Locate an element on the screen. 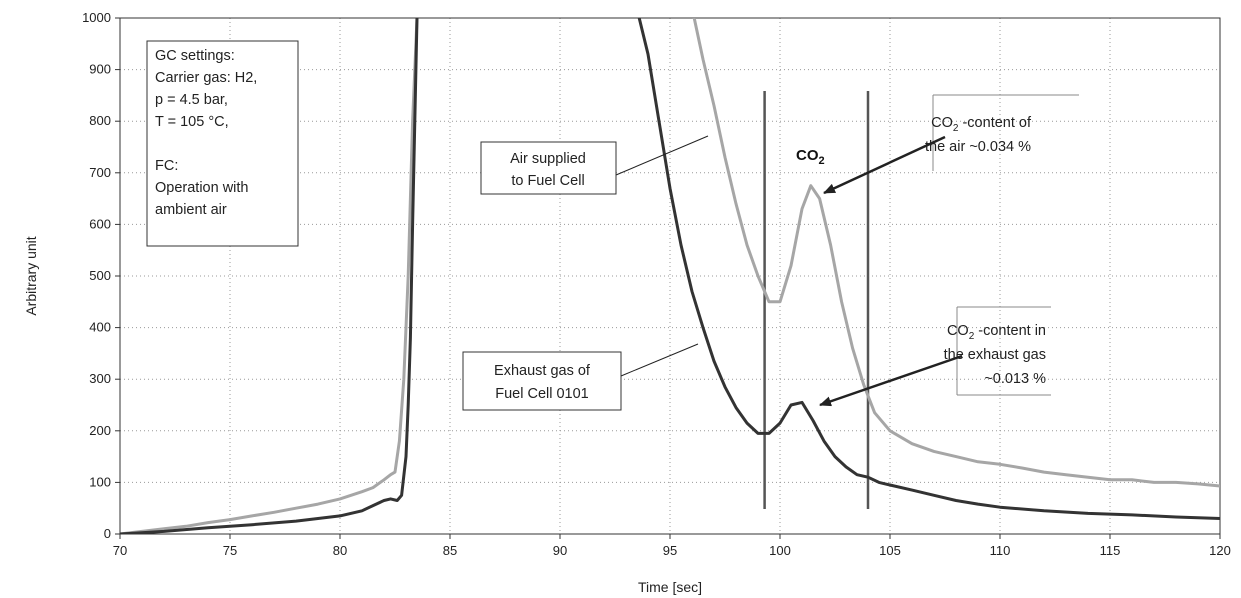  x-tick-label: 105 is located at coordinates (890, 550).